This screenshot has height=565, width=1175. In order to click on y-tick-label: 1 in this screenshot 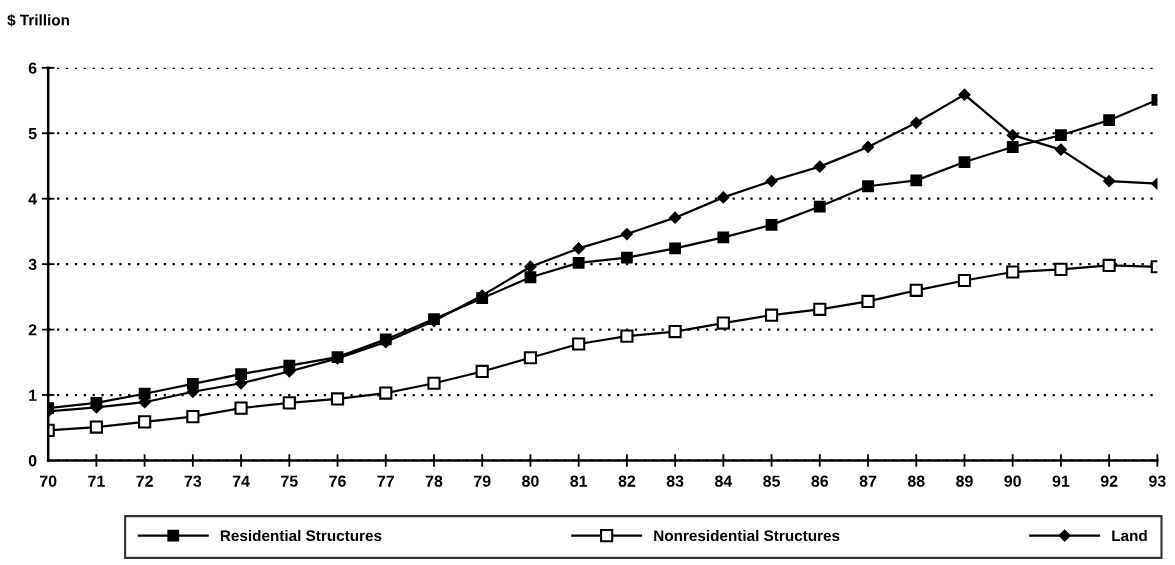, I will do `click(33, 395)`.